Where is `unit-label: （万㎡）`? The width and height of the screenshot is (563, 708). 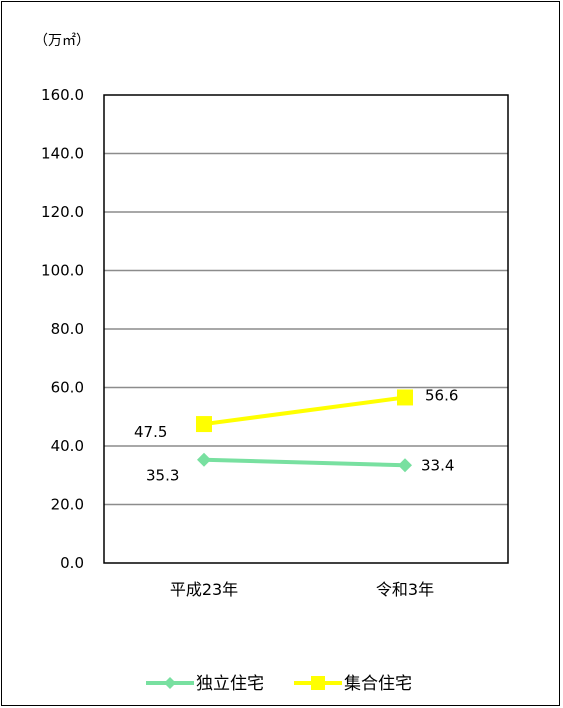
unit-label: （万㎡） is located at coordinates (62, 41).